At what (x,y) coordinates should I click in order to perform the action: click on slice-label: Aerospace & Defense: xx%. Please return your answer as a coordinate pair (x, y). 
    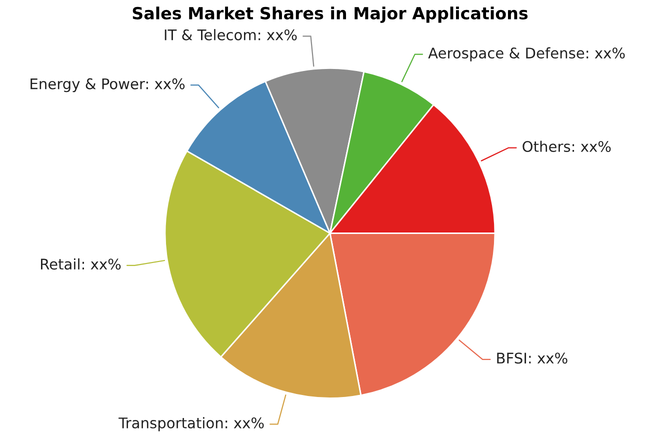
    Looking at the image, I should click on (526, 54).